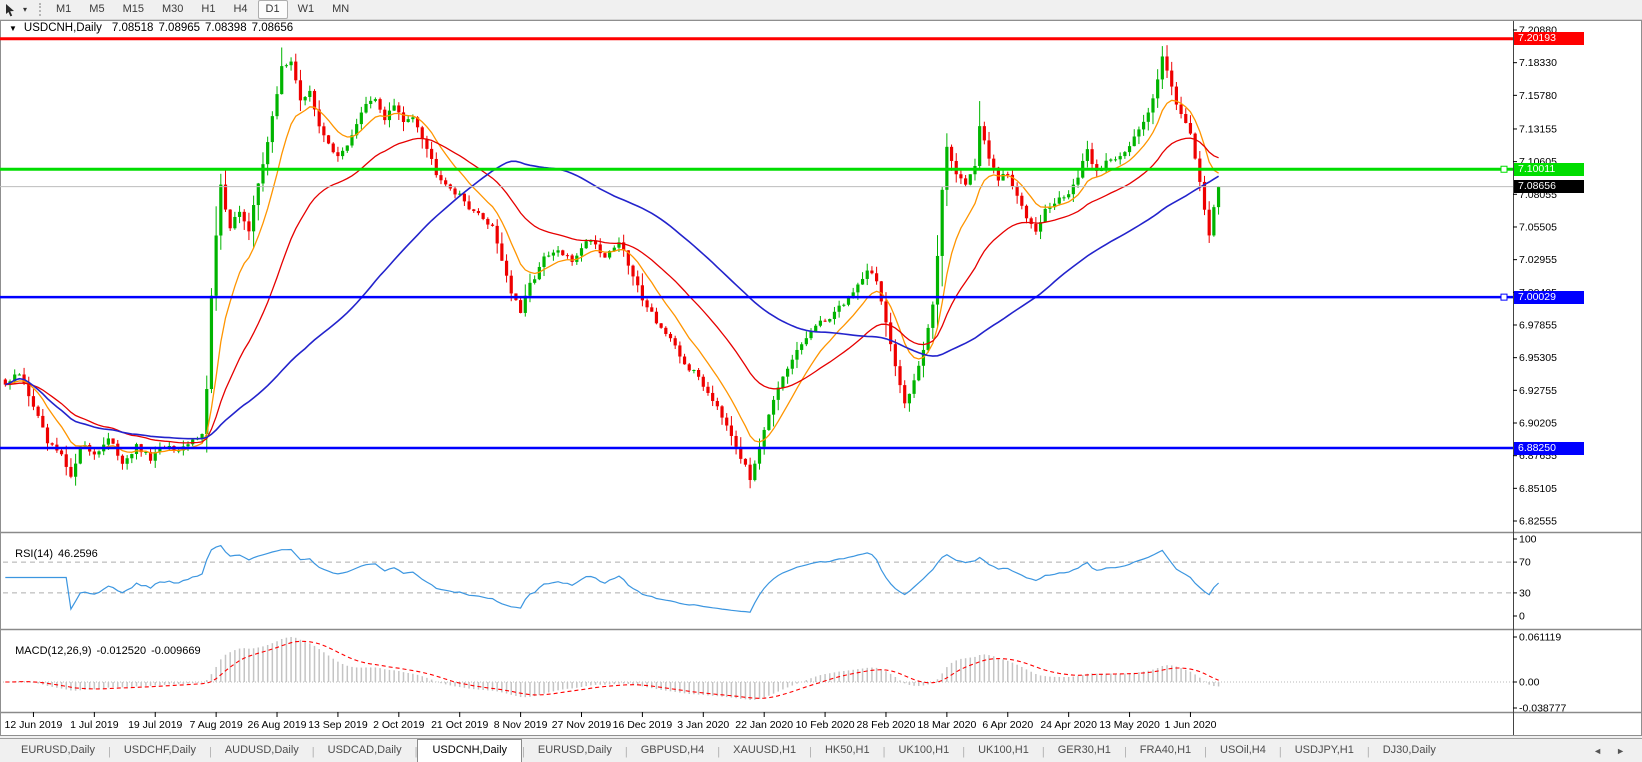 This screenshot has height=762, width=1642. Describe the element at coordinates (208, 9) in the screenshot. I see `timeframe-h1: H1` at that location.